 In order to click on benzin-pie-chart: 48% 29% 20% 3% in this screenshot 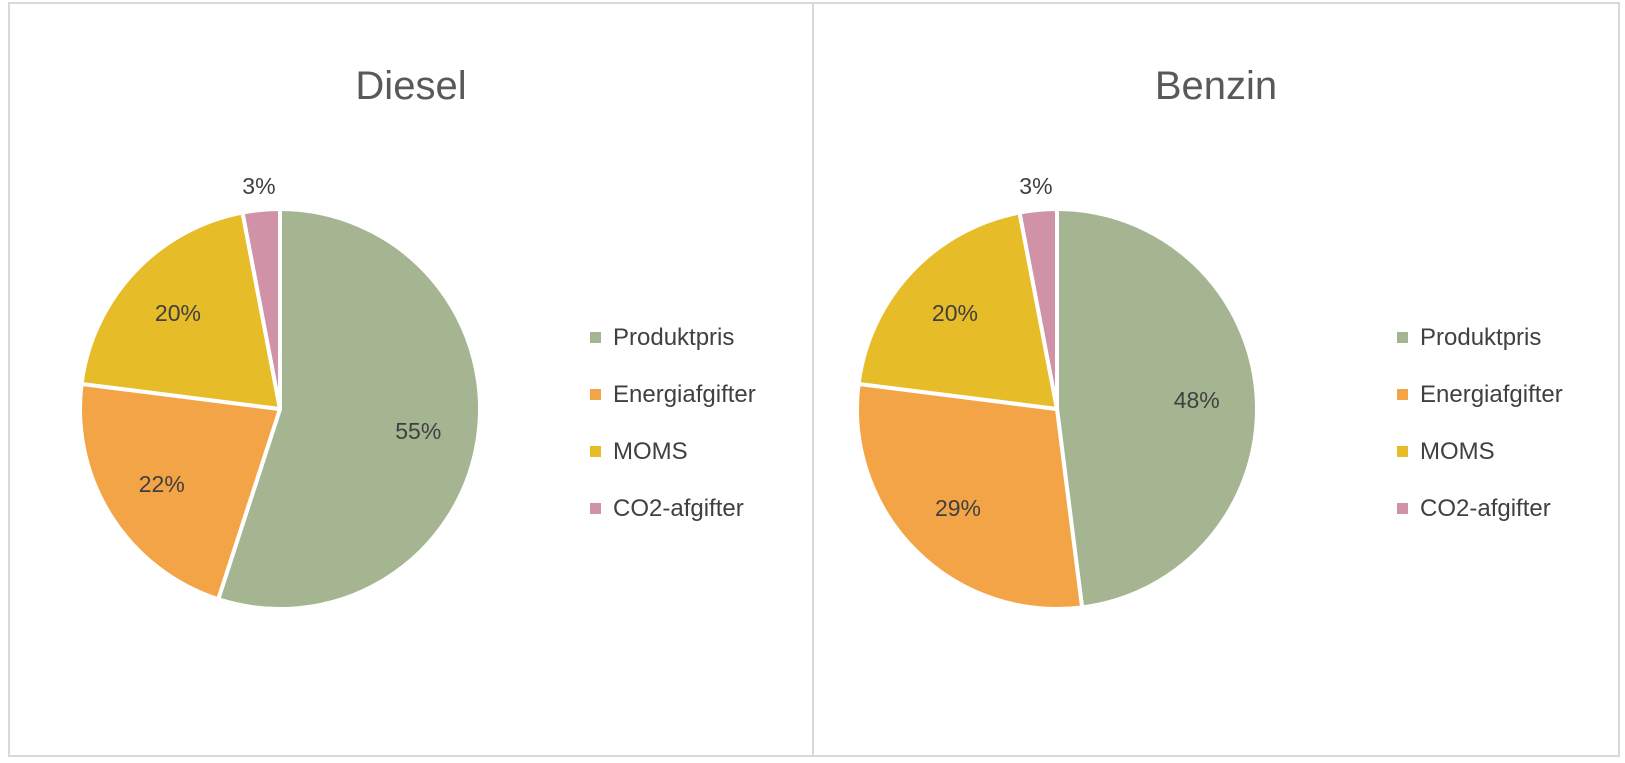, I will do `click(1057, 392)`.